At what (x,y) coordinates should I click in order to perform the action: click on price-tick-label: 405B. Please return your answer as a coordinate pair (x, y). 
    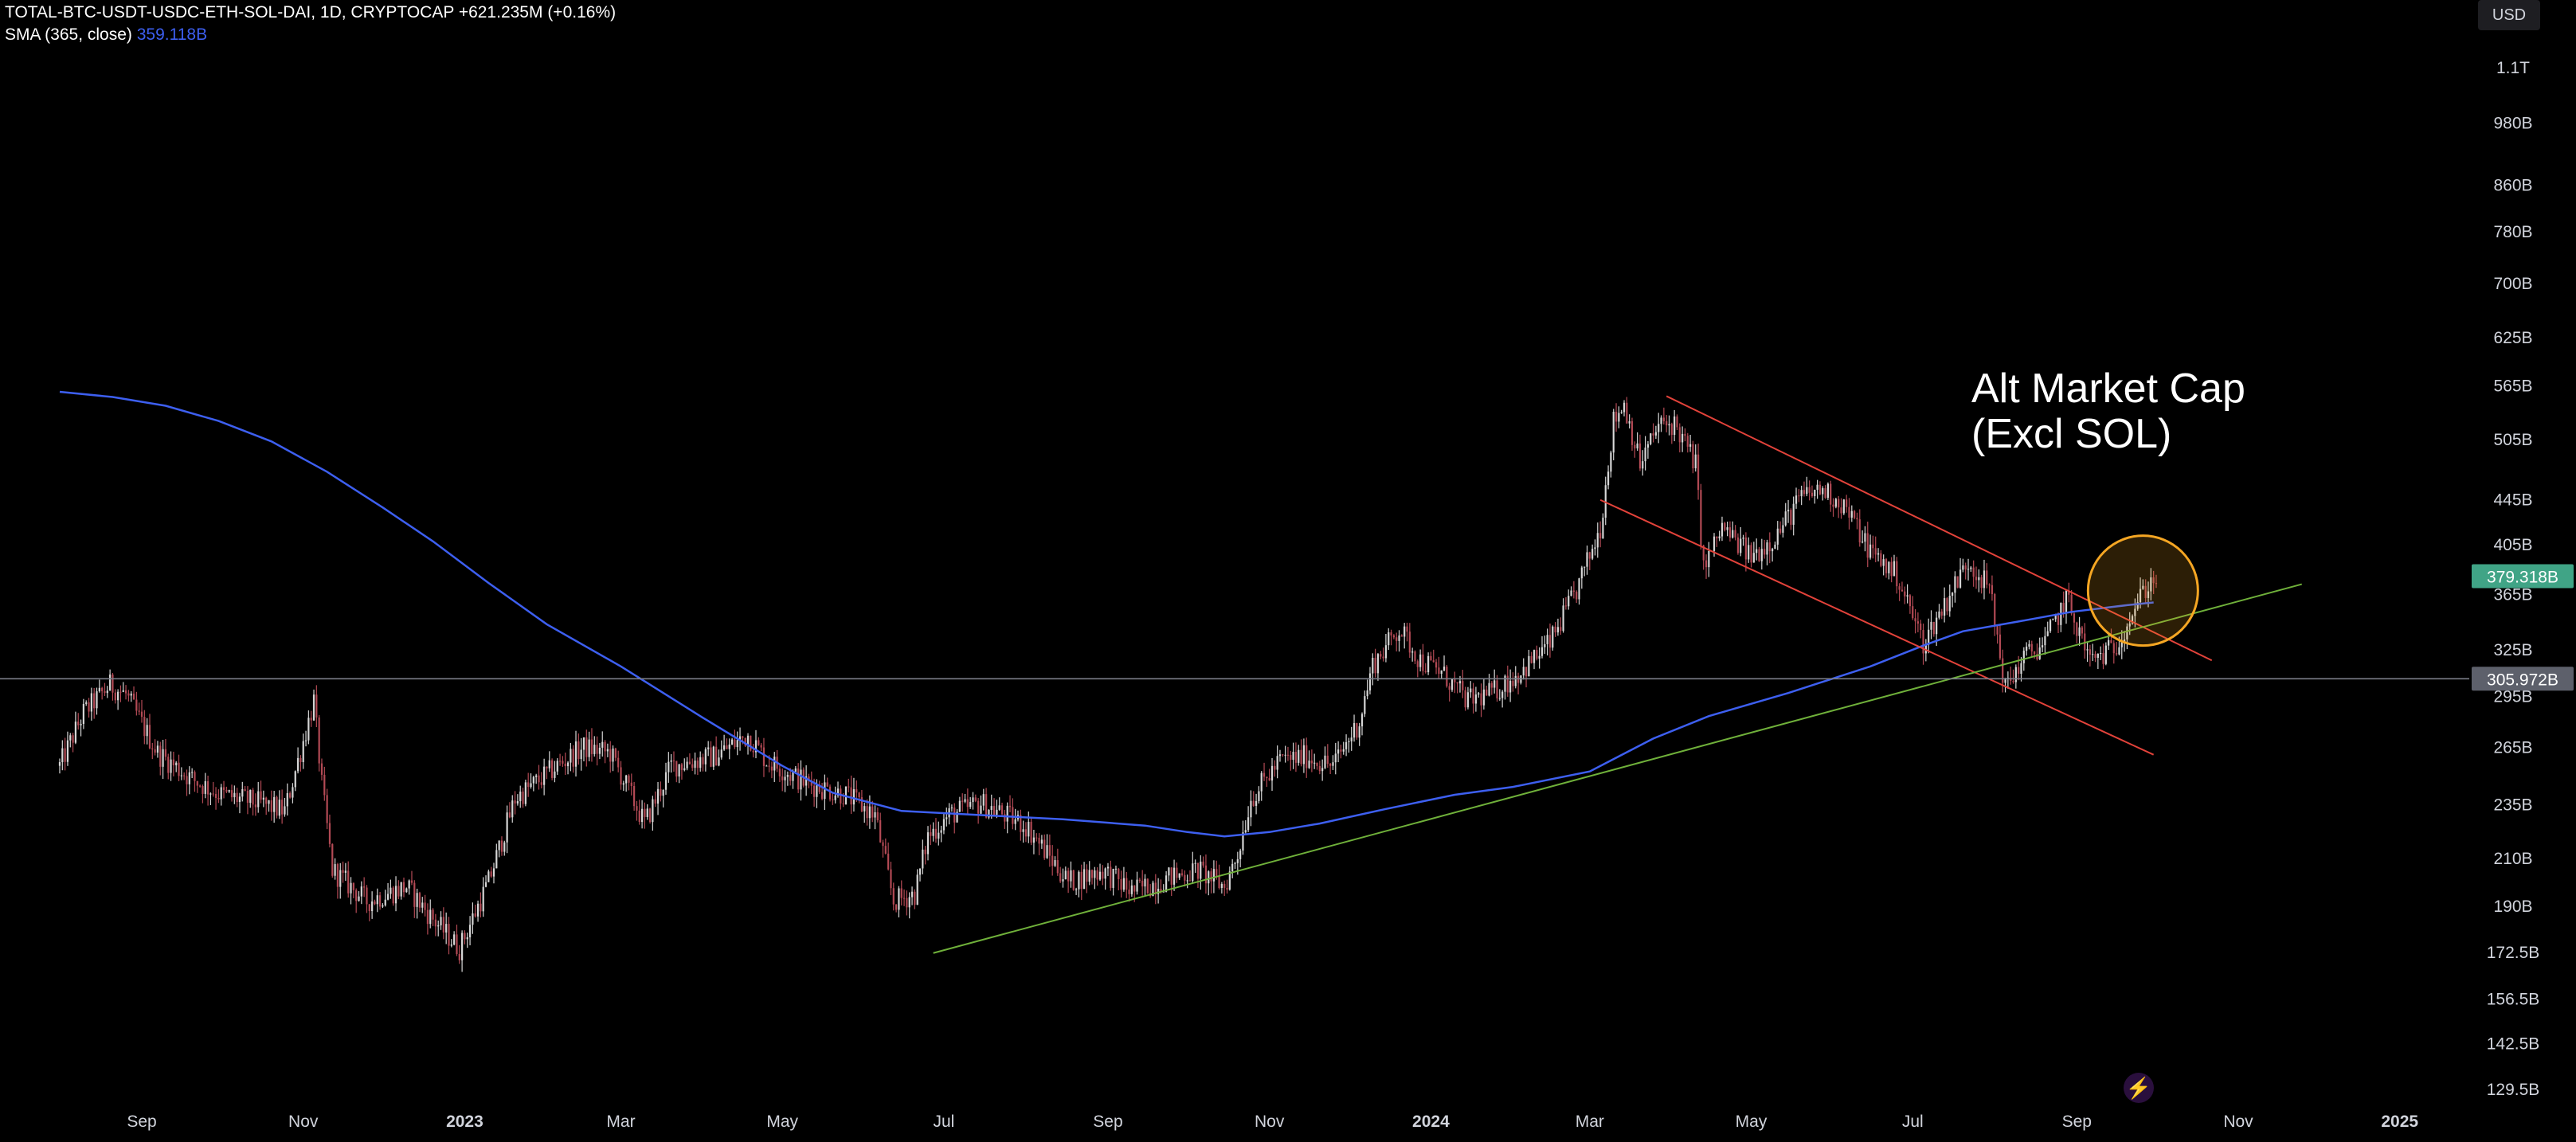
    Looking at the image, I should click on (2512, 545).